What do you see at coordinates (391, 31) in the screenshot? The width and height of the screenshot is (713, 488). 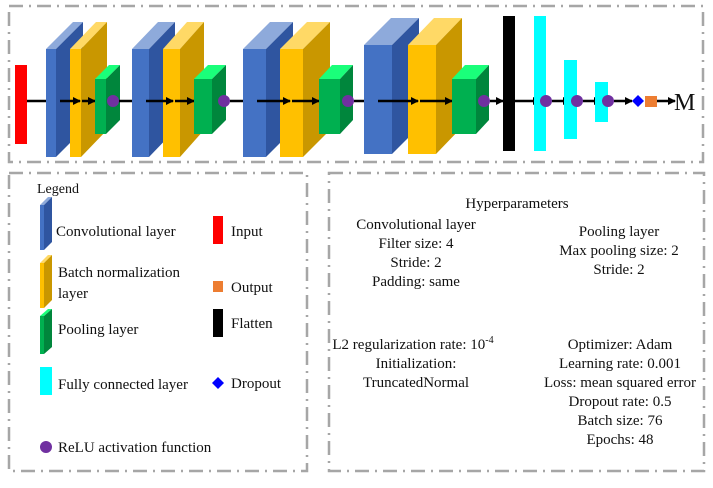 I see `conv-layer-4-top` at bounding box center [391, 31].